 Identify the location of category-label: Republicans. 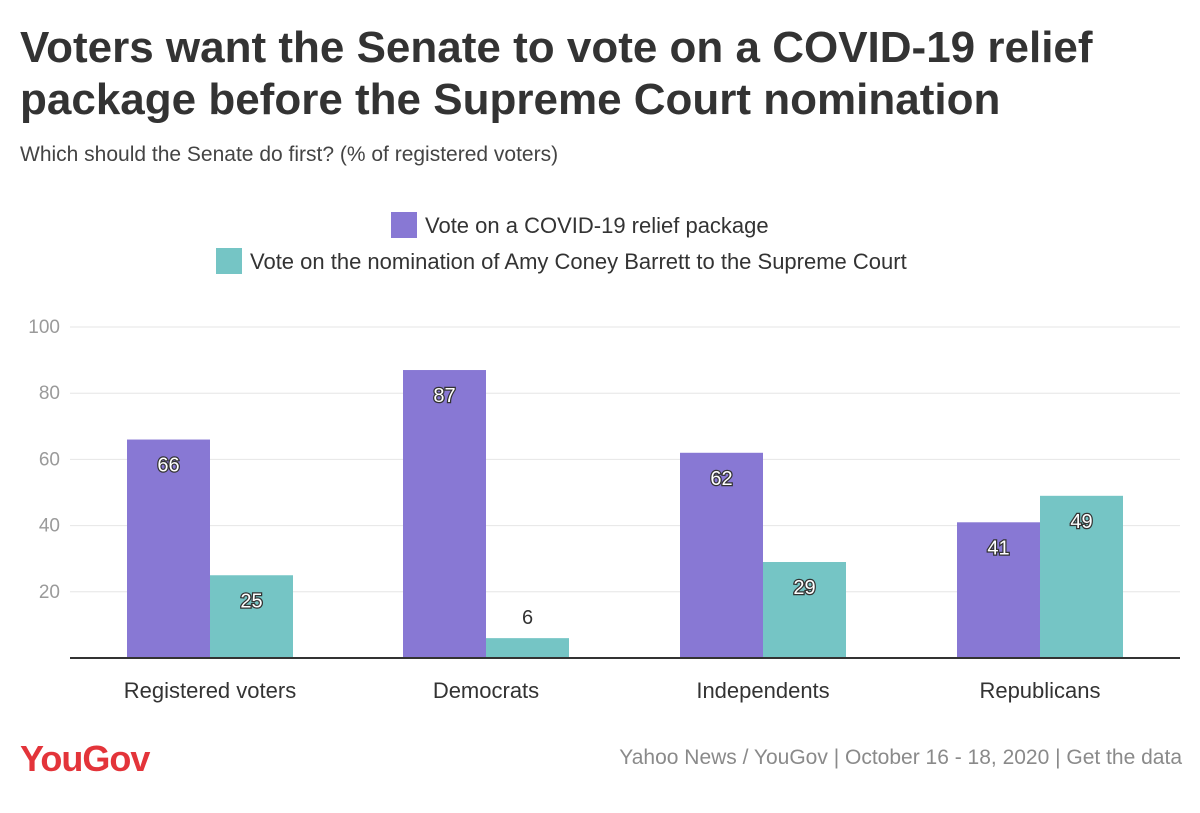
(1039, 690).